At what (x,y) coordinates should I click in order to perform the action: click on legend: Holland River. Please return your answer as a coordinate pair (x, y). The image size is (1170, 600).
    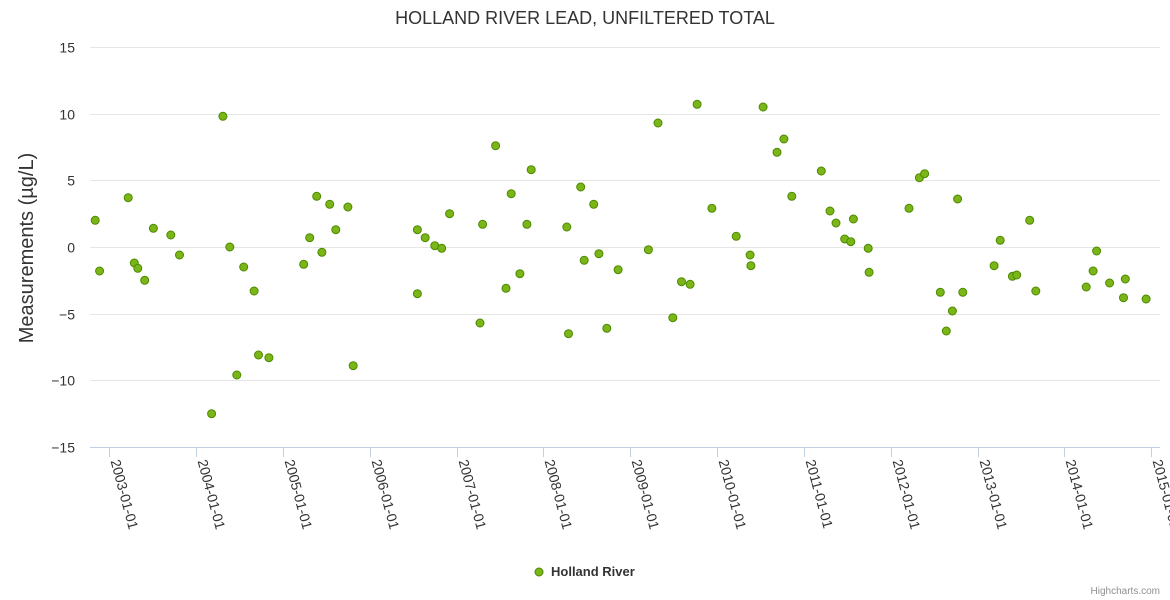
    Looking at the image, I should click on (584, 571).